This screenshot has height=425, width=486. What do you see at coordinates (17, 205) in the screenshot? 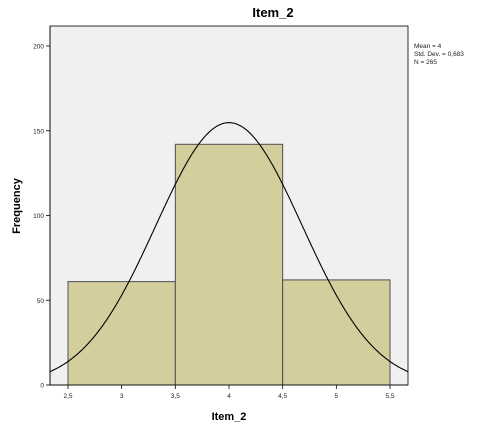
I see `y-axis-label: Frequency` at bounding box center [17, 205].